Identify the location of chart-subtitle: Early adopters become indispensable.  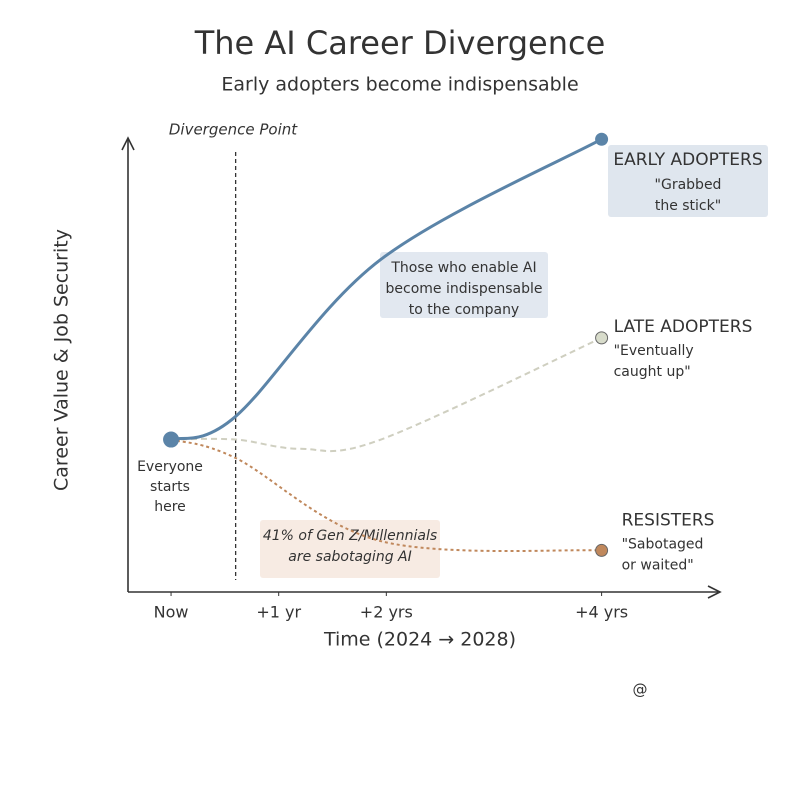
(399, 85).